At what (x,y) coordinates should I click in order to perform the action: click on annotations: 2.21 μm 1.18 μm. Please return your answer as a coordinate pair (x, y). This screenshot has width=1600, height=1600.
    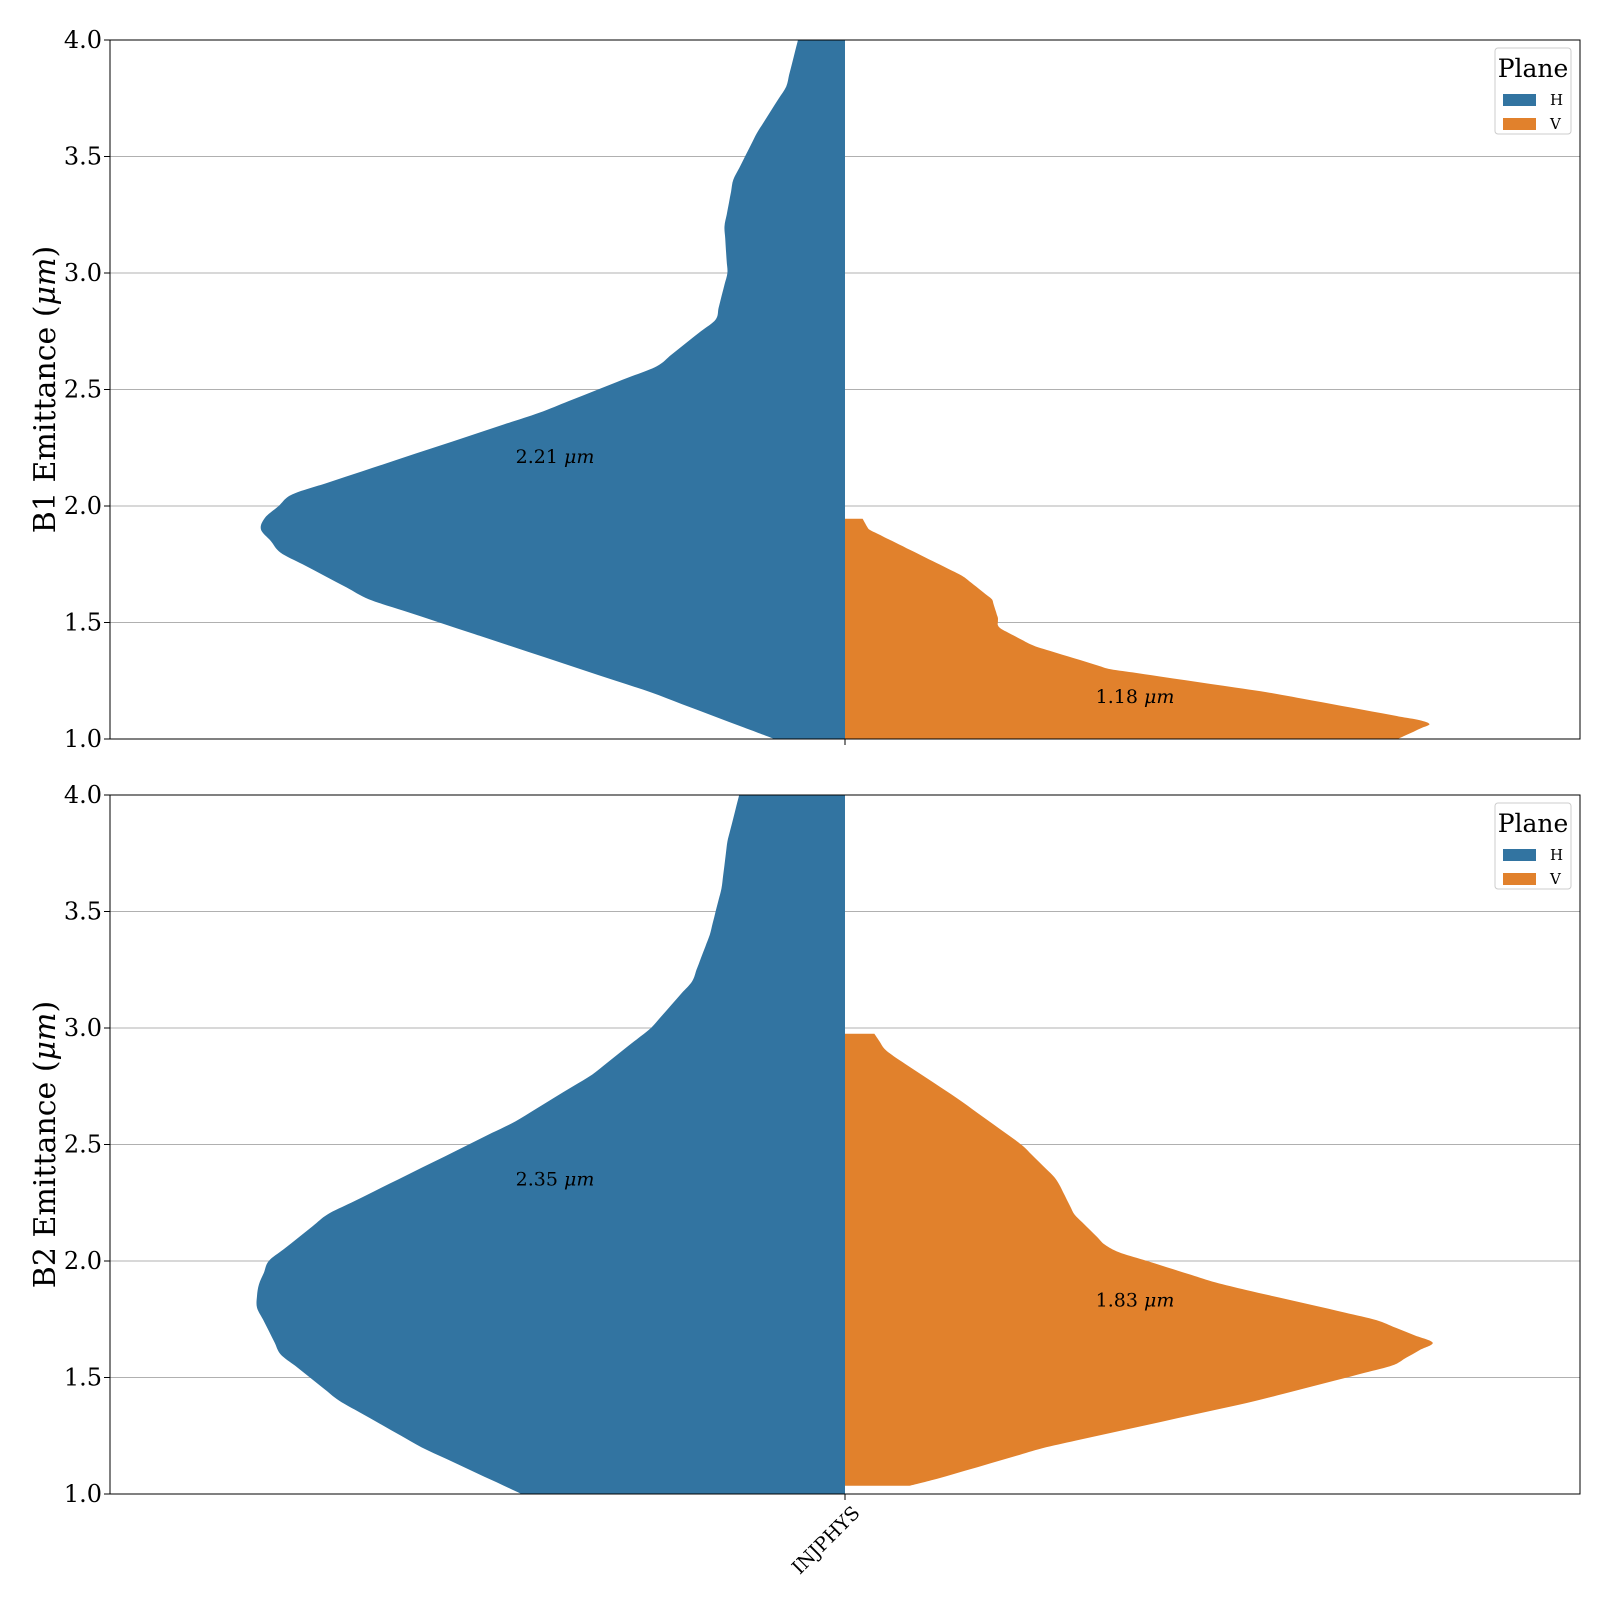
    Looking at the image, I should click on (845, 577).